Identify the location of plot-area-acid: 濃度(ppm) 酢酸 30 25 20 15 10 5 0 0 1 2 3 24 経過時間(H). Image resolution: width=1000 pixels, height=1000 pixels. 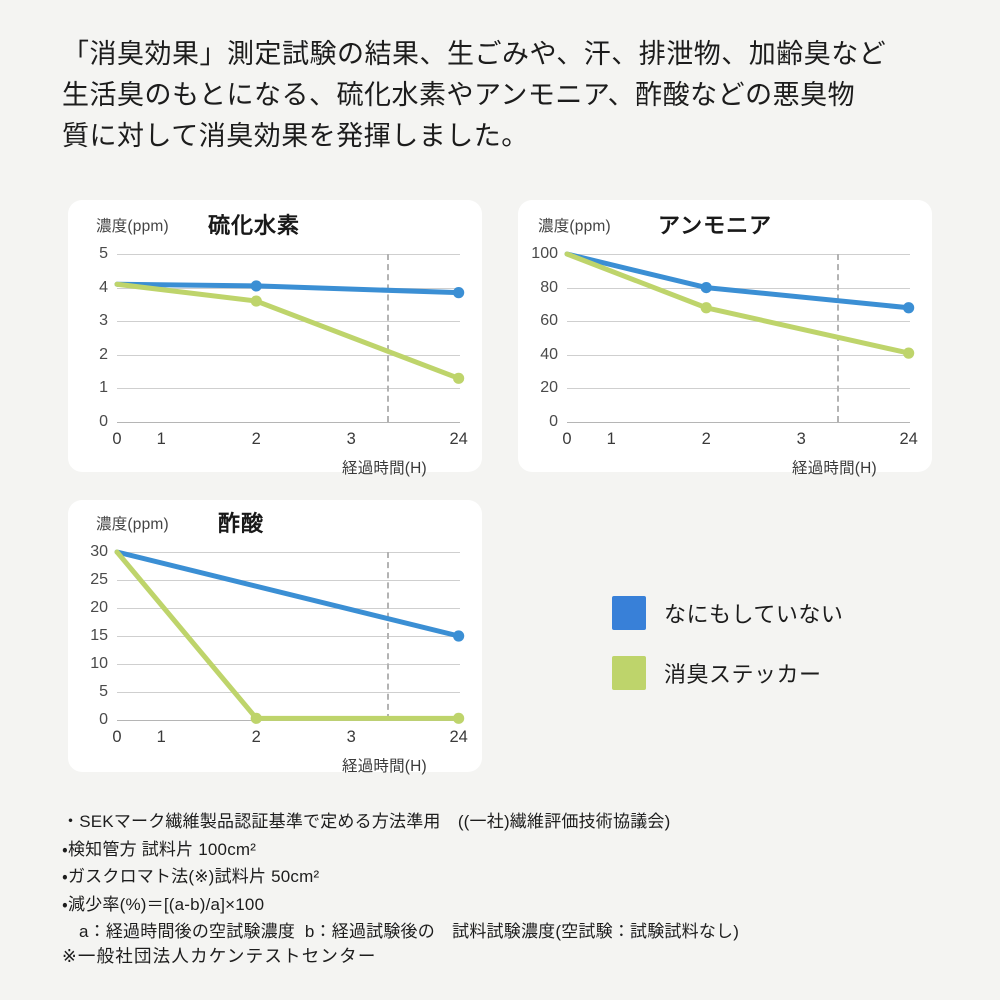
(275, 637).